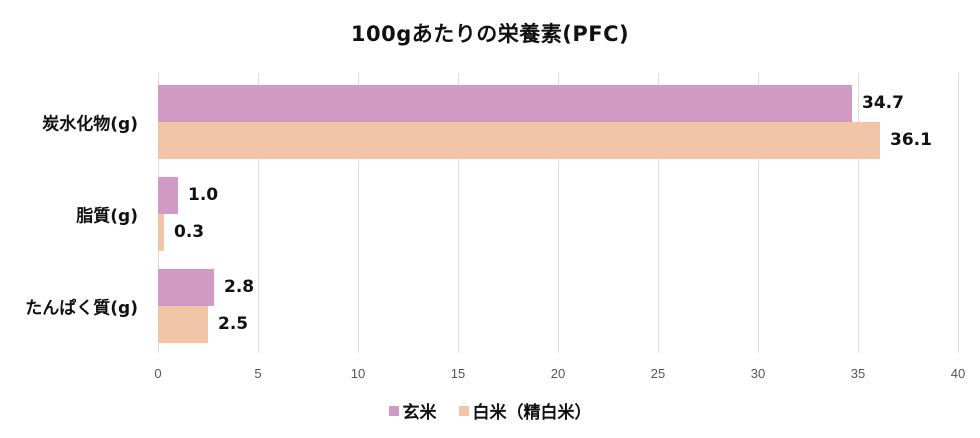 This screenshot has height=438, width=980. I want to click on data-label: 34.7, so click(883, 103).